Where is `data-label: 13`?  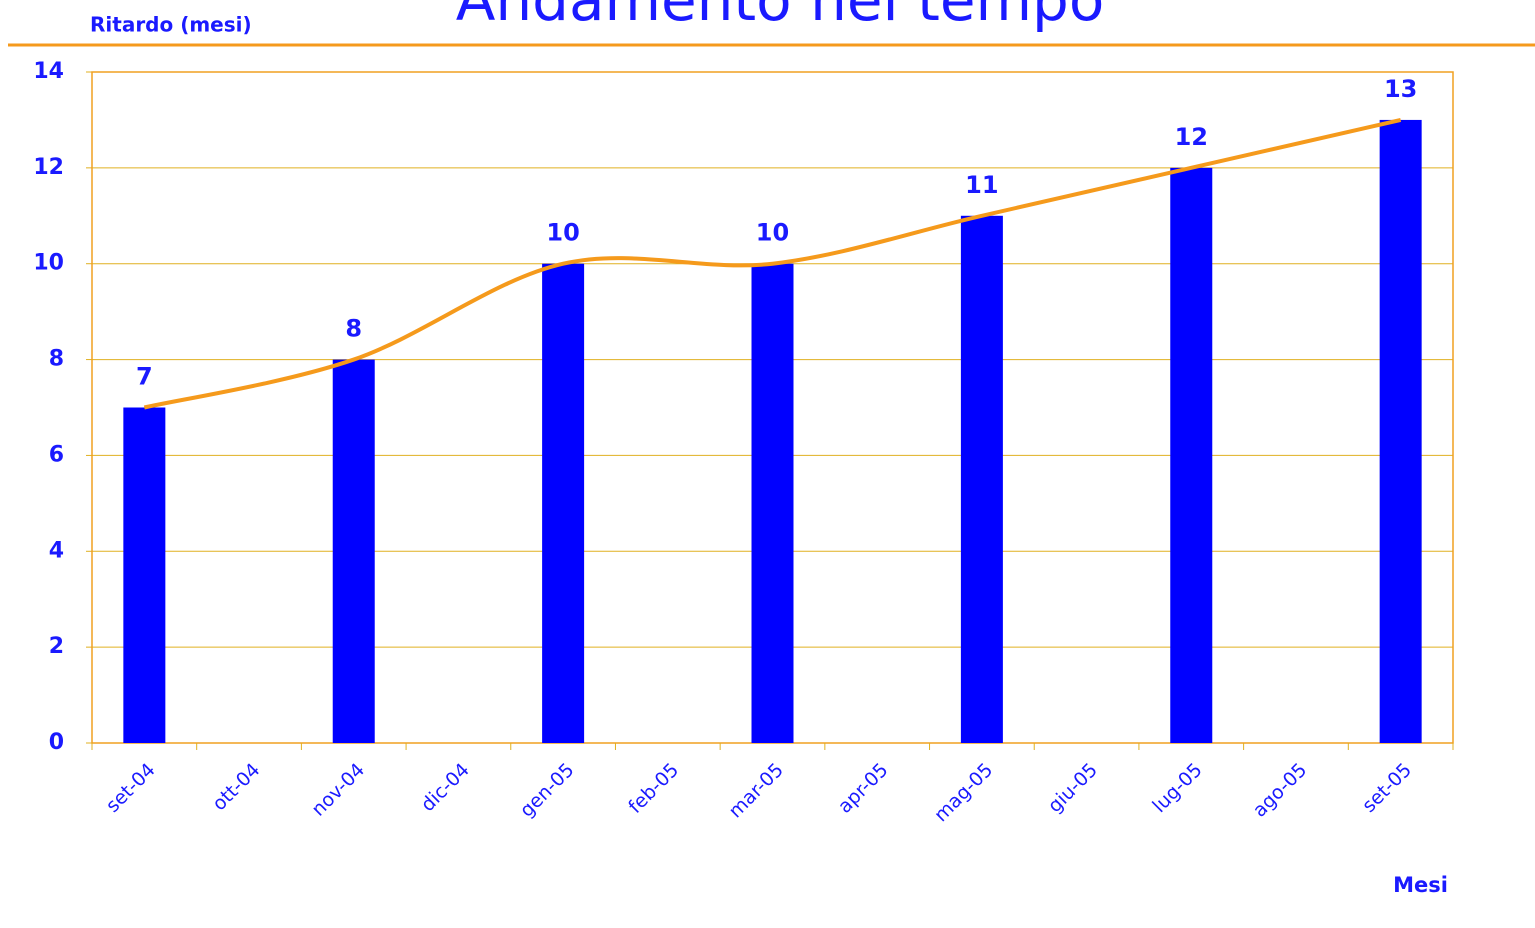 data-label: 13 is located at coordinates (1400, 89).